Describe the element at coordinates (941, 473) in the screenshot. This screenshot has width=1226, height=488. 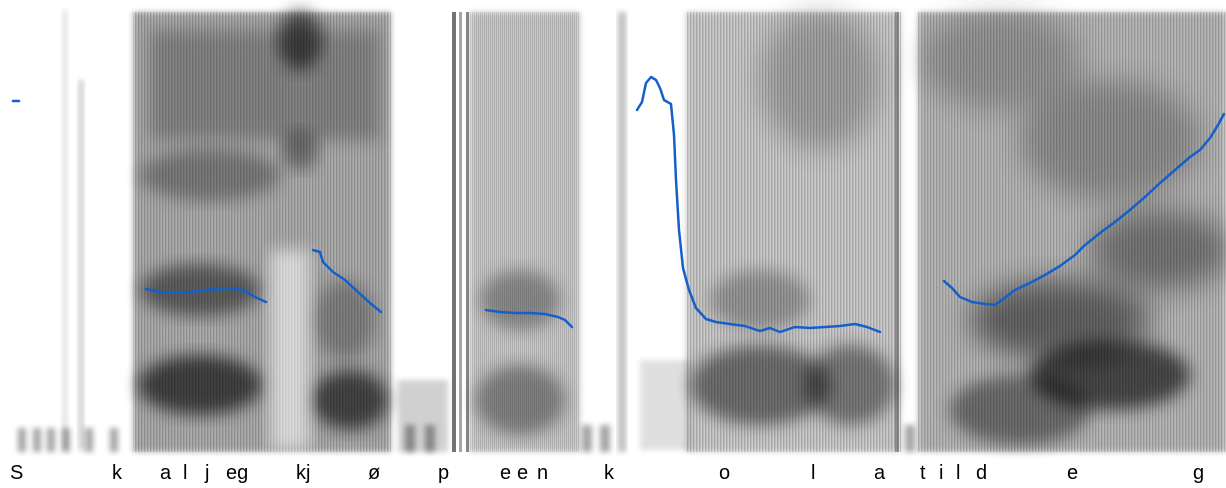
I see `segment-label: i` at that location.